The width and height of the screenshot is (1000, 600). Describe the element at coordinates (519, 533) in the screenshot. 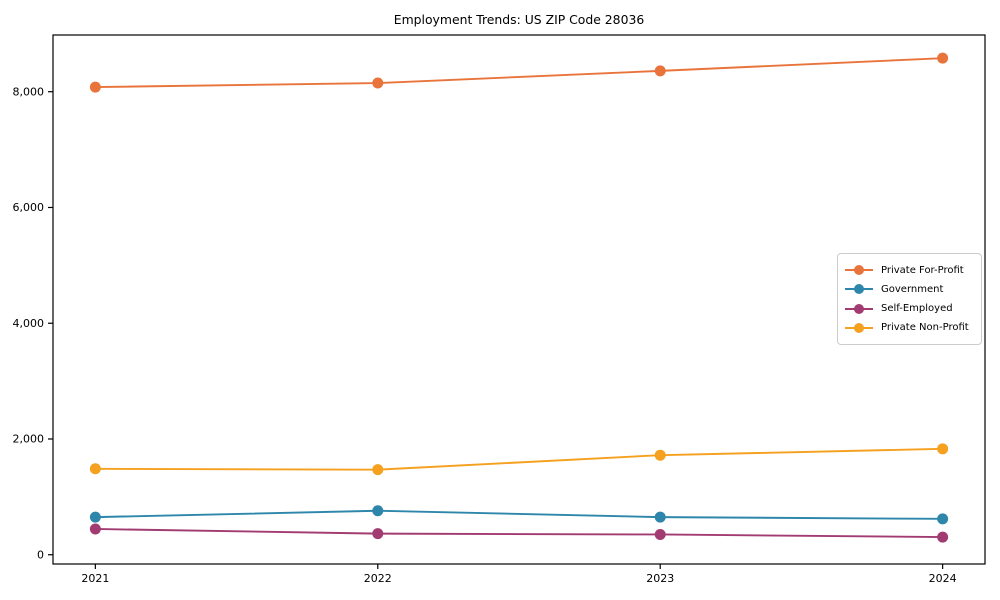

I see `series-line-self-employed` at that location.